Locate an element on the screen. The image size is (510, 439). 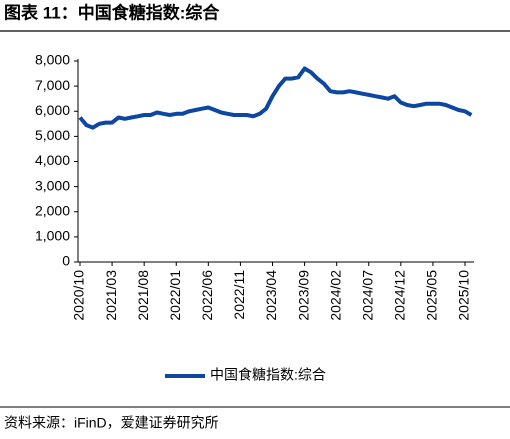
x-tick-label: 2020/10 is located at coordinates (79, 295).